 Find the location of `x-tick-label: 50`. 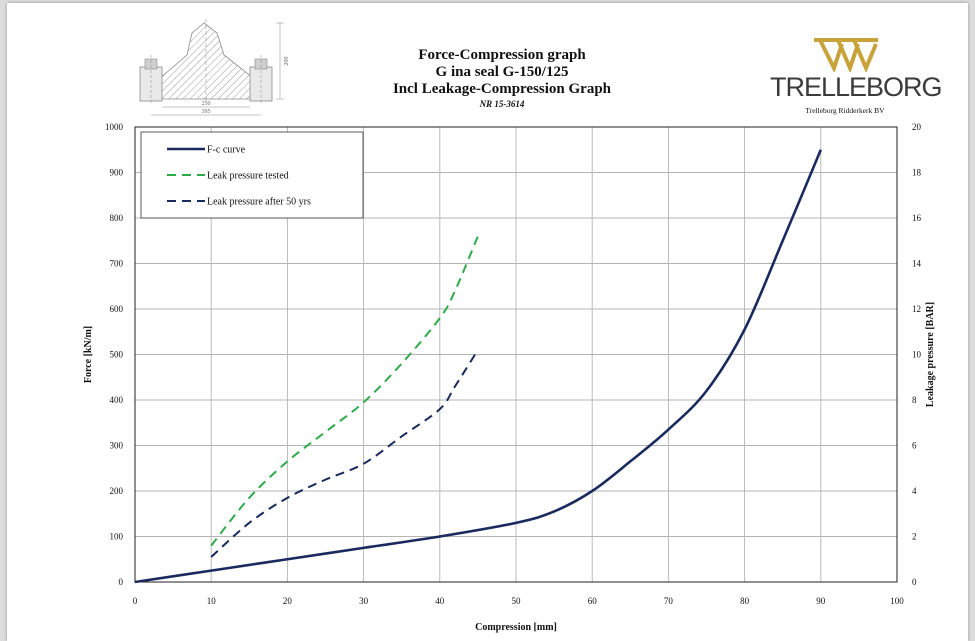

x-tick-label: 50 is located at coordinates (517, 601).